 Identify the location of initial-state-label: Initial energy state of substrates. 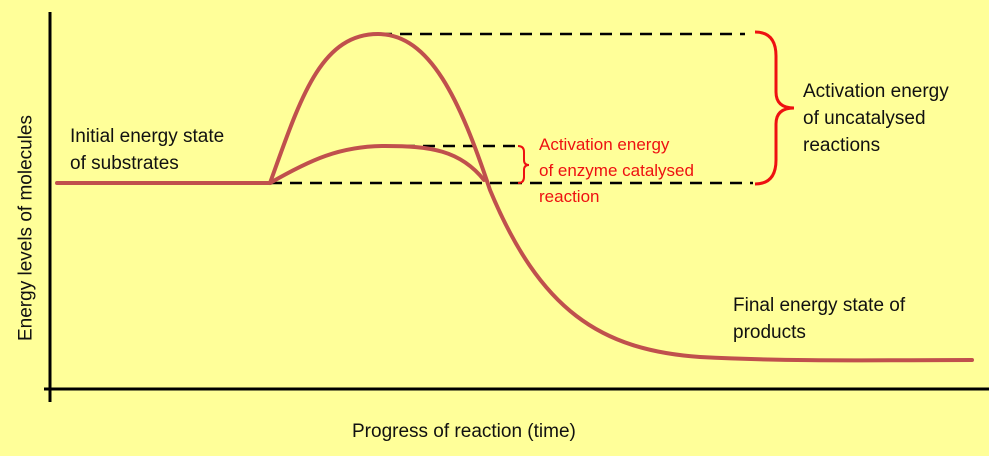
(147, 150).